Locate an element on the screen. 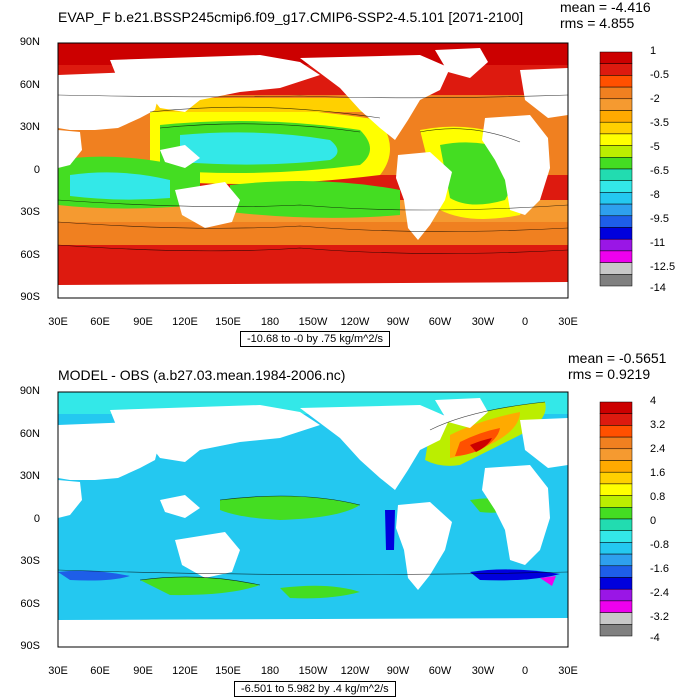 The height and width of the screenshot is (700, 700). bottom-lat-label: 60S is located at coordinates (30, 604).